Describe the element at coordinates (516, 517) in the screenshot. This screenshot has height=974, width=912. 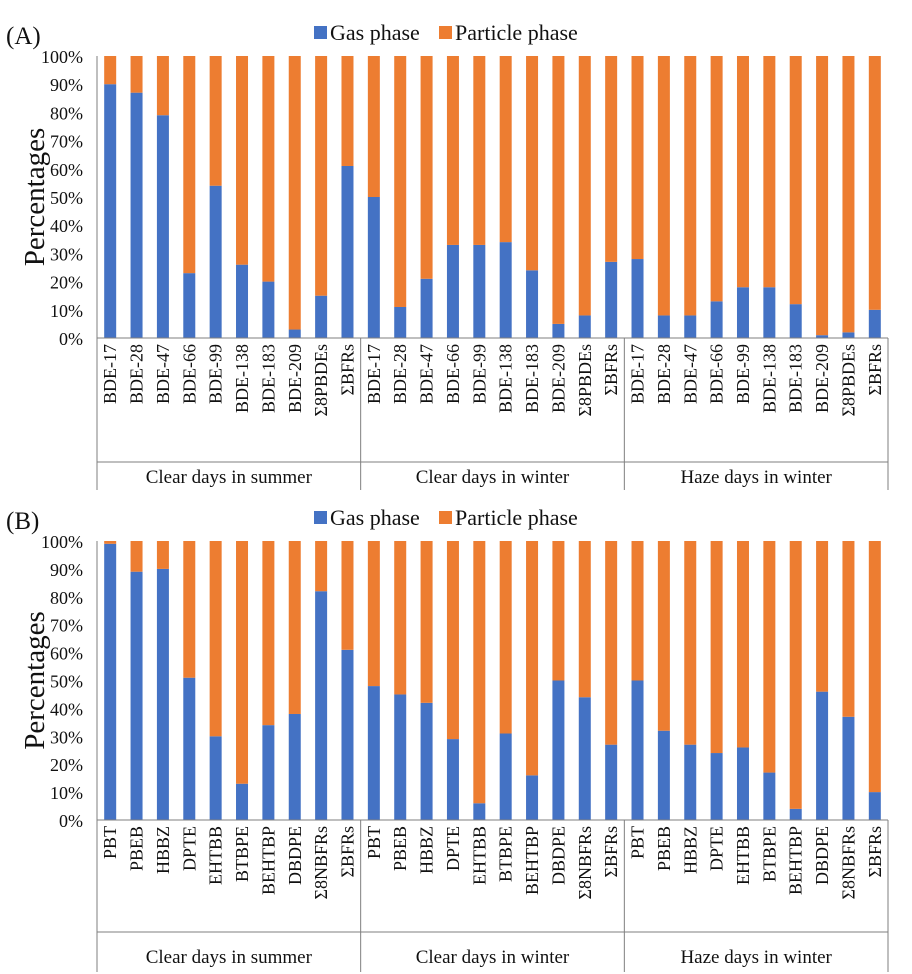
I see `legend-label-particle: Particle phase` at that location.